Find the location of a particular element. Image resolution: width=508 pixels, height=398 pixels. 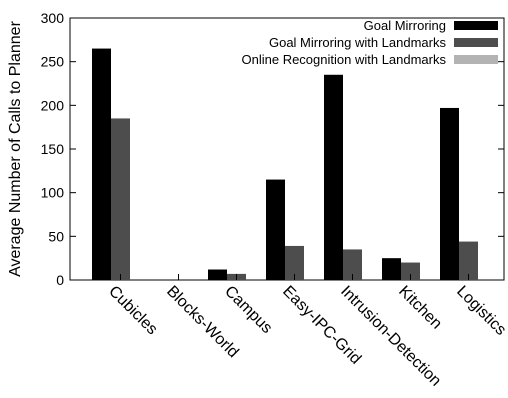

legend-label: Goal Mirroring is located at coordinates (405, 25).